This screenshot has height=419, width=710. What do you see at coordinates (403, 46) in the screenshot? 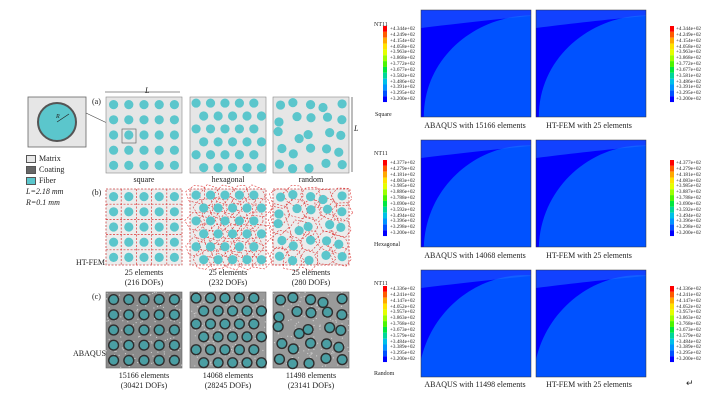
I see `legend-value: +4.058e+02` at bounding box center [403, 46].